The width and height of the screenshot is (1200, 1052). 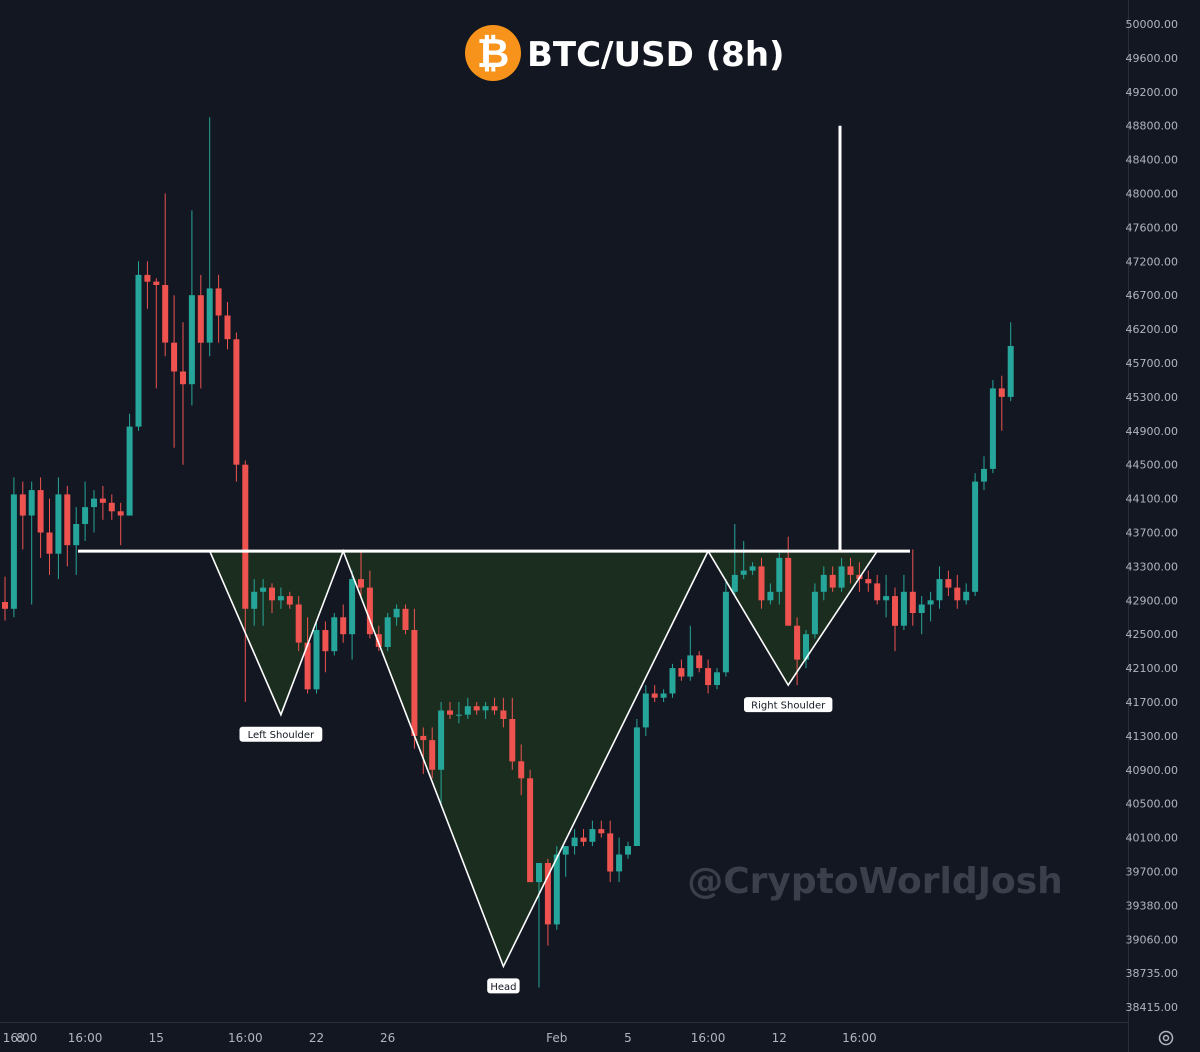 What do you see at coordinates (1152, 533) in the screenshot?
I see `price-tick-label: 43700.00` at bounding box center [1152, 533].